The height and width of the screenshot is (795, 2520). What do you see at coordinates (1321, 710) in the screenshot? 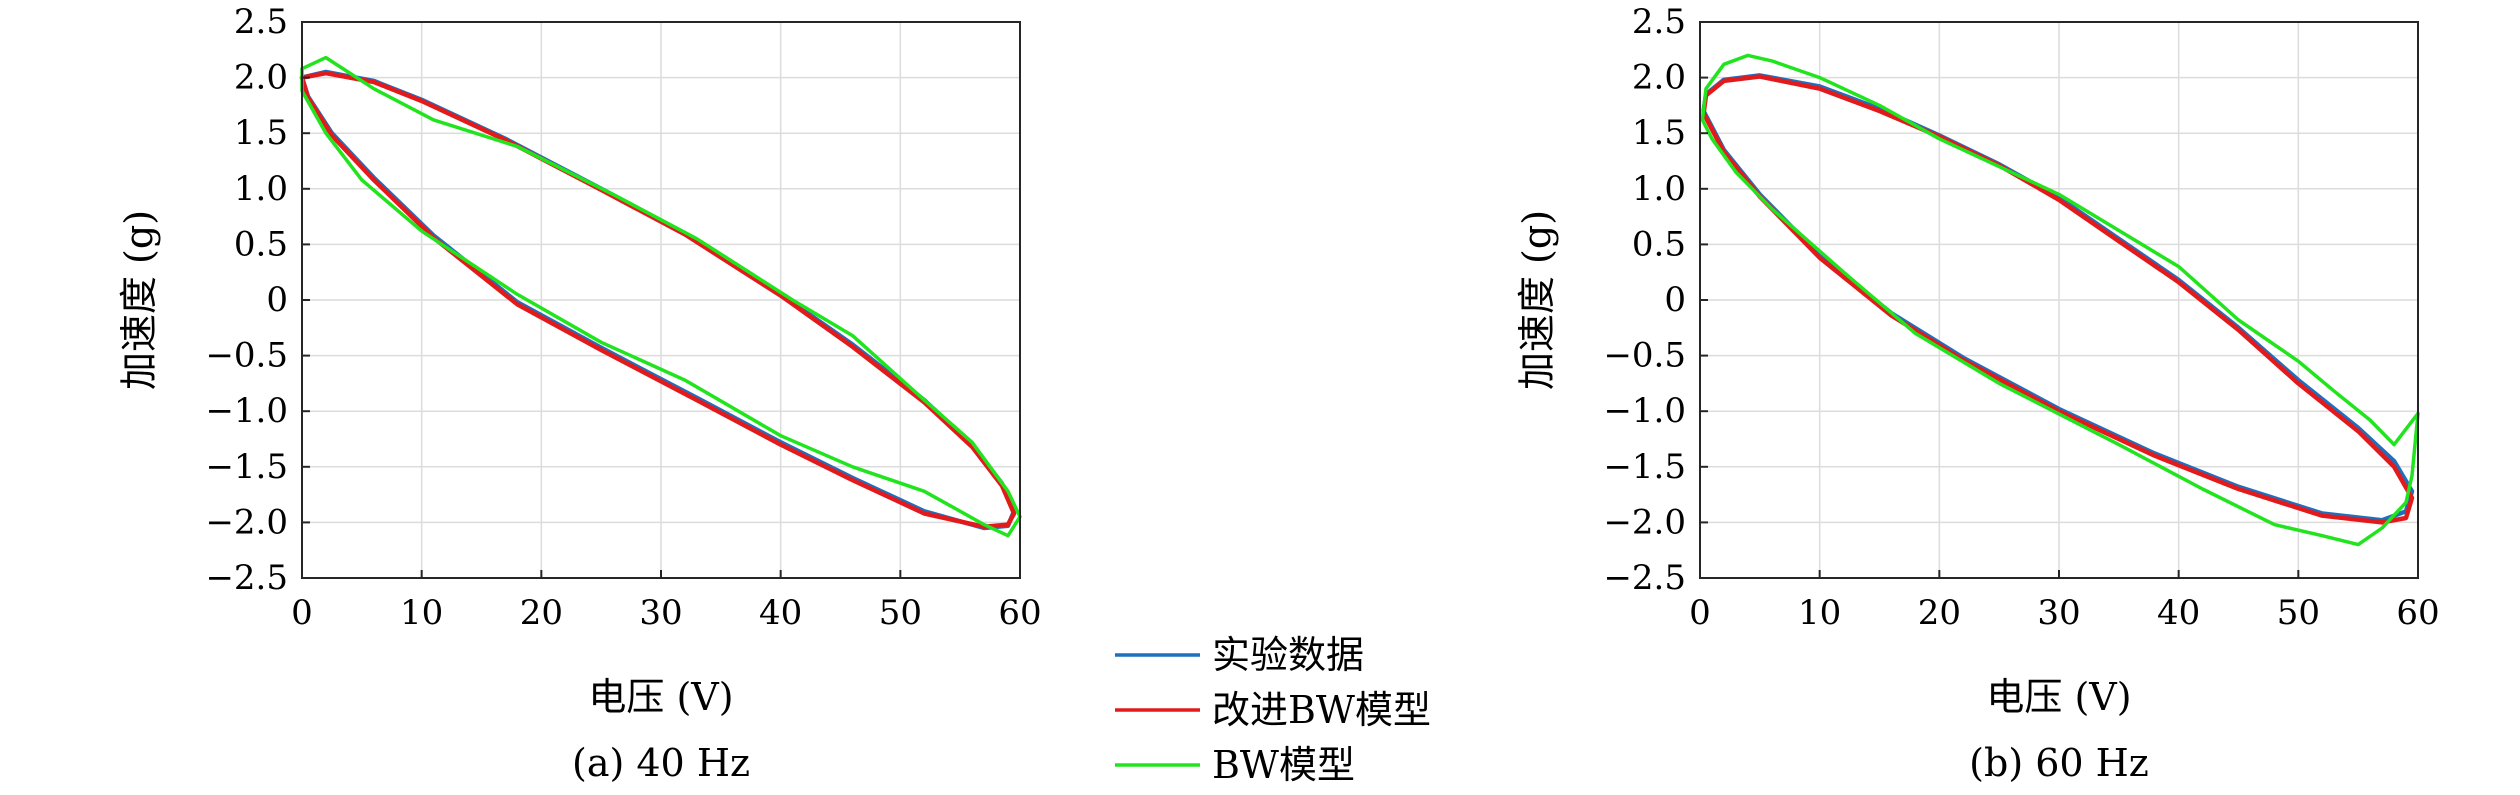
I see `legend-label-improved-bw: 改进BW模型` at bounding box center [1321, 710].